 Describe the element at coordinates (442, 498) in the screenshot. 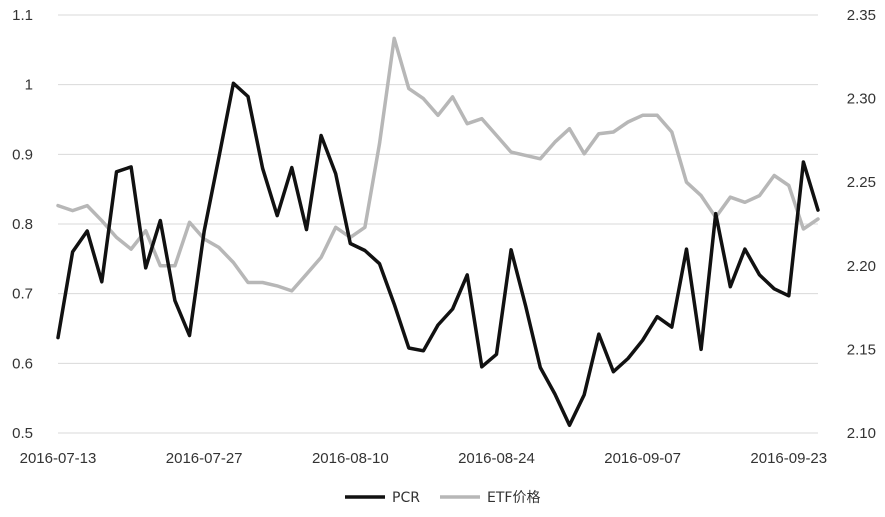

I see `legend: PCR ETF价格` at that location.